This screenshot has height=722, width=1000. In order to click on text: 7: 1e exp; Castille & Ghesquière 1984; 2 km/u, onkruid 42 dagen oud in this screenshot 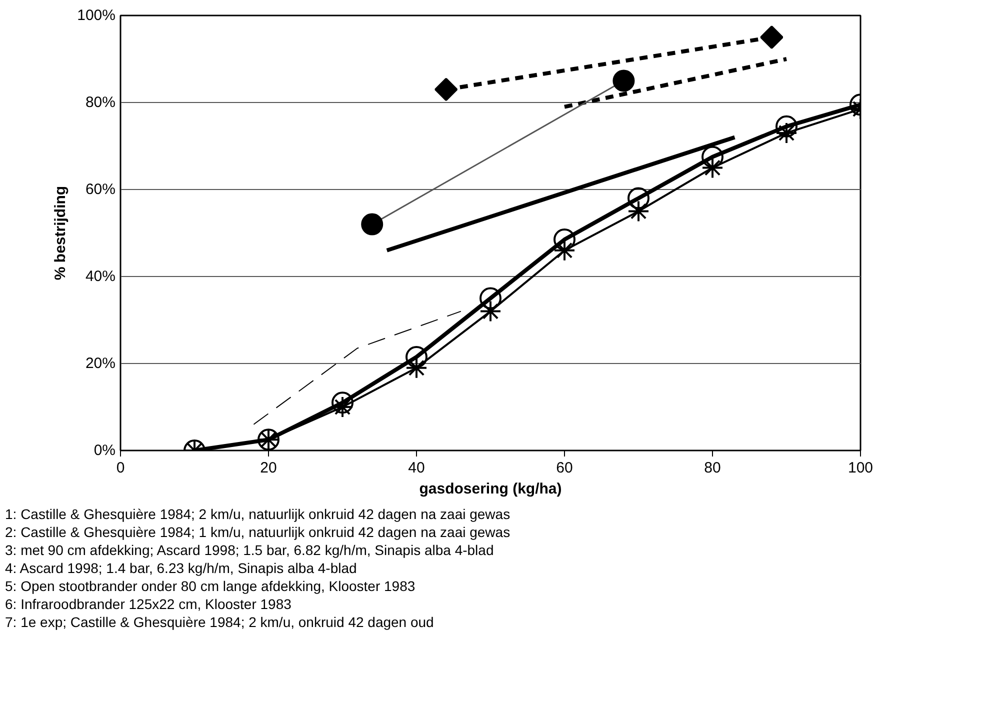, I will do `click(220, 622)`.